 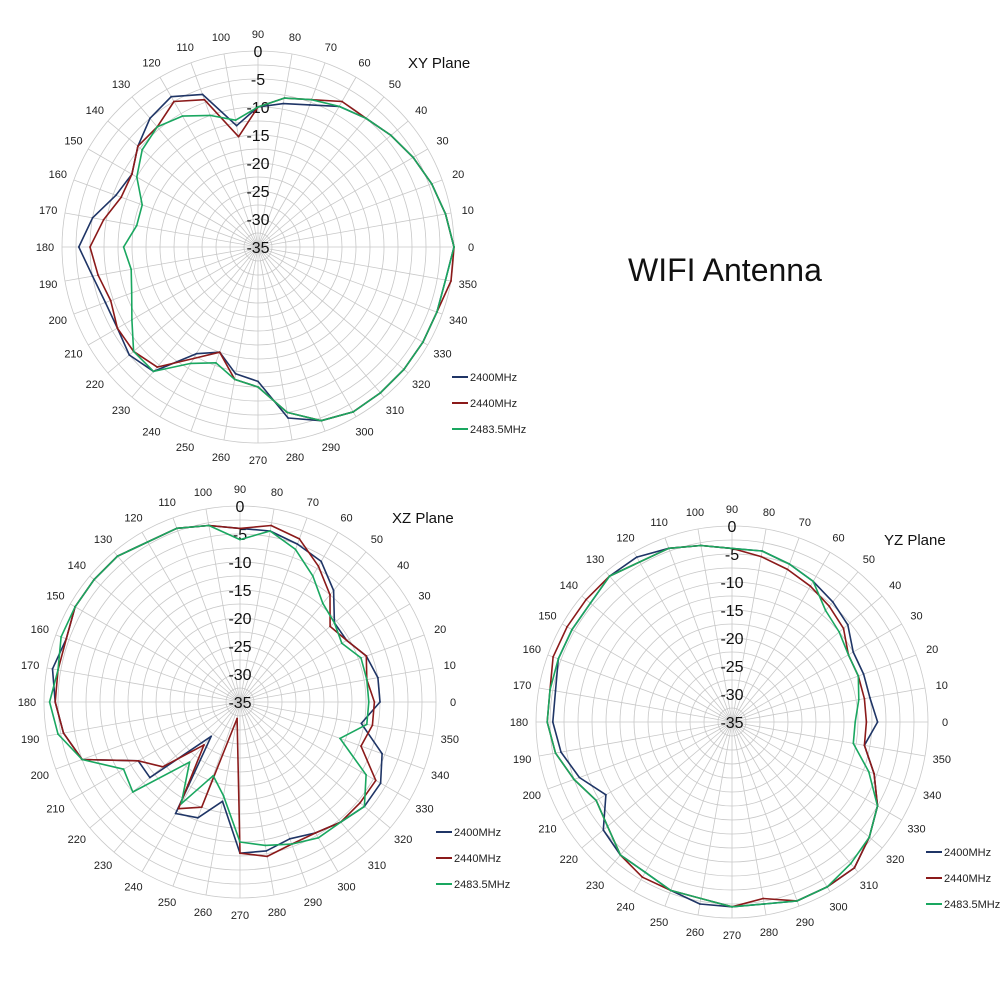 I want to click on angle-tick-label: 70, so click(x=331, y=48).